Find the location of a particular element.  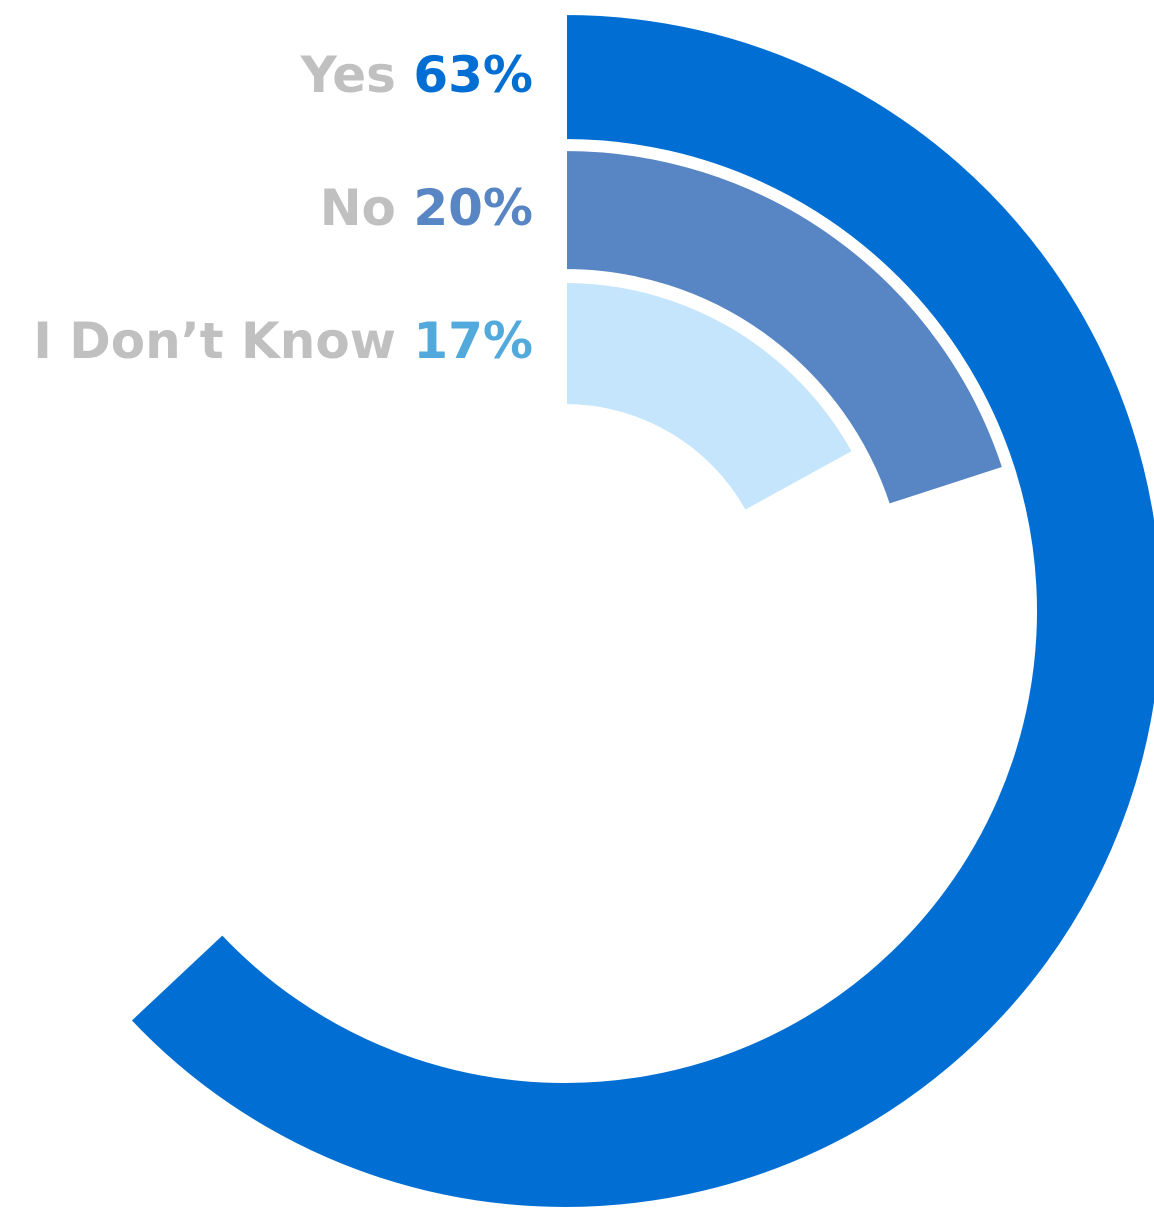

label-group: Yes 63% No 20% I Don’t Know 17% is located at coordinates (283, 208).